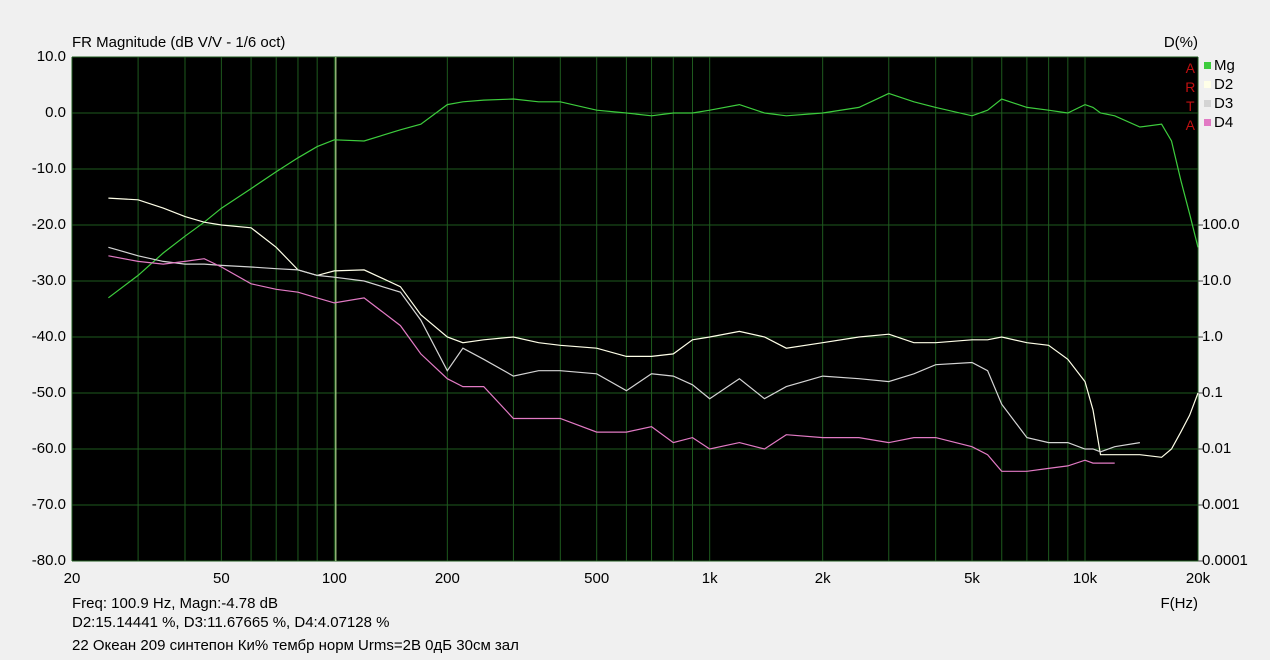 This screenshot has height=660, width=1270. What do you see at coordinates (1212, 392) in the screenshot?
I see `y2-tick-label: 0.1` at bounding box center [1212, 392].